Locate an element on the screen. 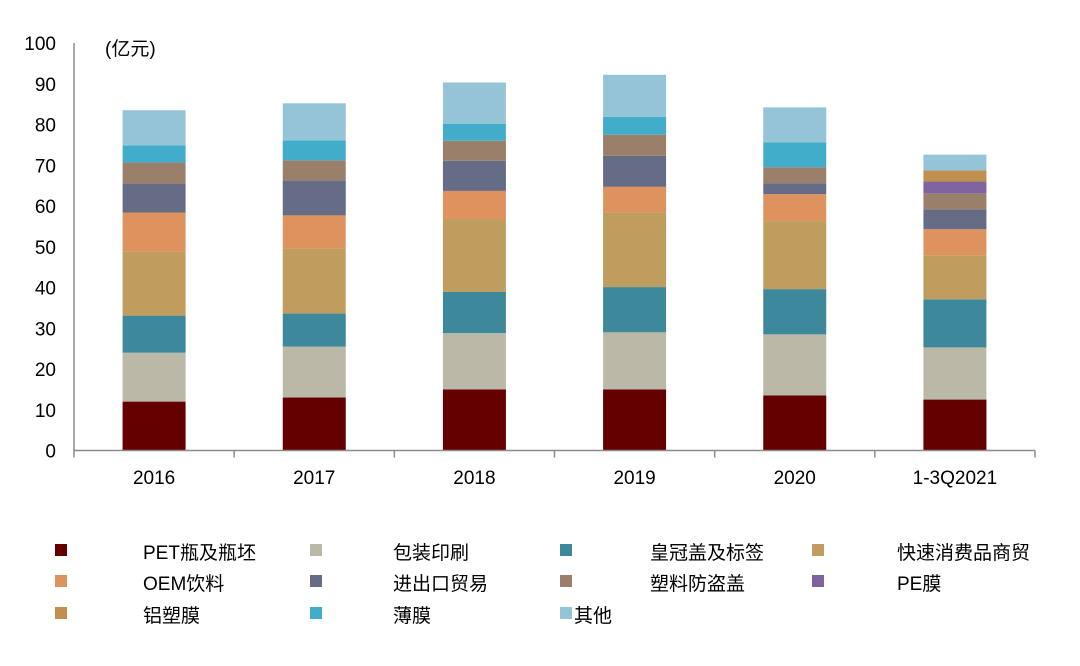 The height and width of the screenshot is (666, 1080). legend-label: 进出口贸易 is located at coordinates (441, 584).